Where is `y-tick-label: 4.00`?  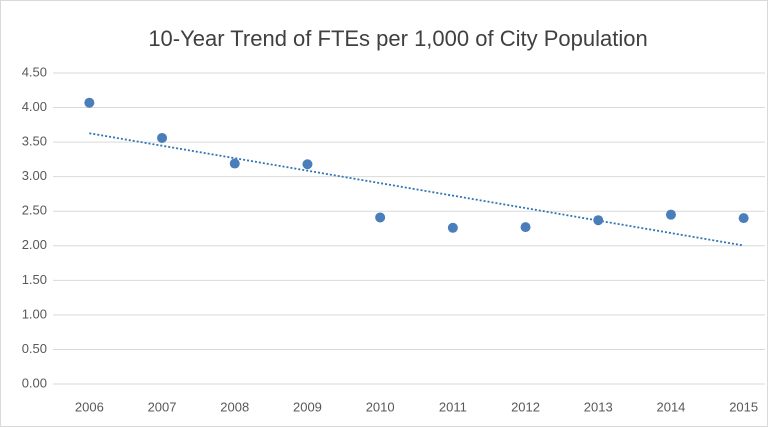
y-tick-label: 4.00 is located at coordinates (34, 106).